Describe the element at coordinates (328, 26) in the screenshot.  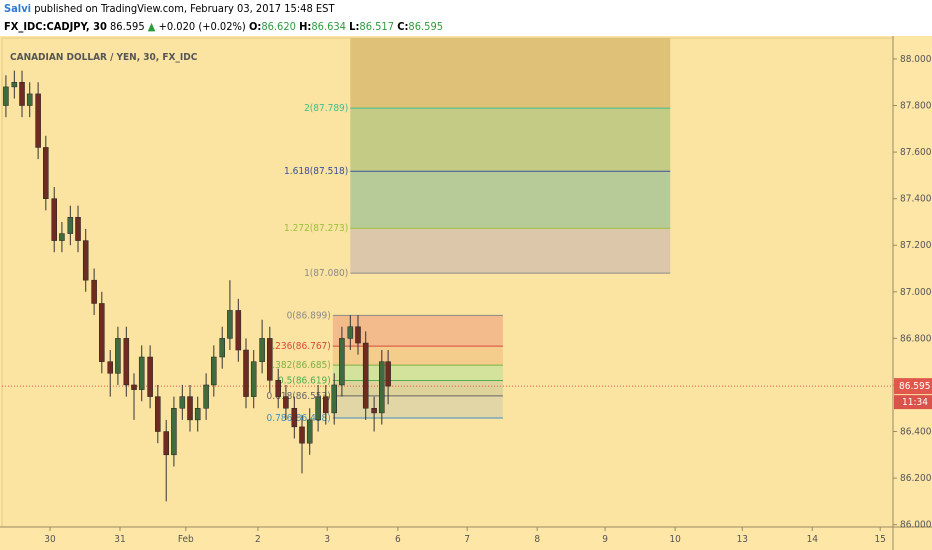
I see `h: 86.634` at that location.